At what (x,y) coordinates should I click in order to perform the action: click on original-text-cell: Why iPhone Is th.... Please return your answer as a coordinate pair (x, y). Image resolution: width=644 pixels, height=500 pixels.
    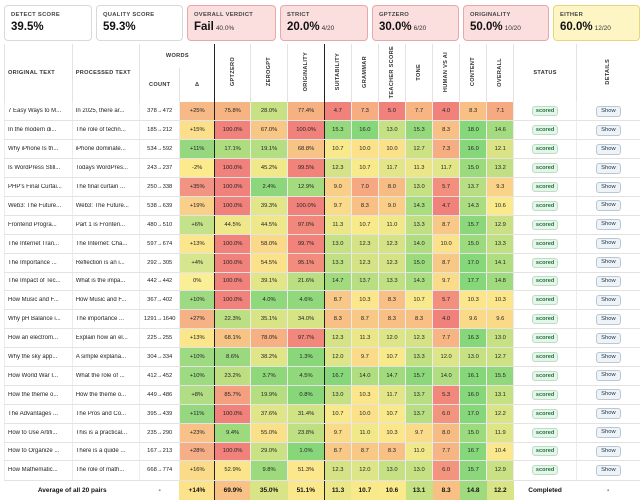
    Looking at the image, I should click on (38, 149).